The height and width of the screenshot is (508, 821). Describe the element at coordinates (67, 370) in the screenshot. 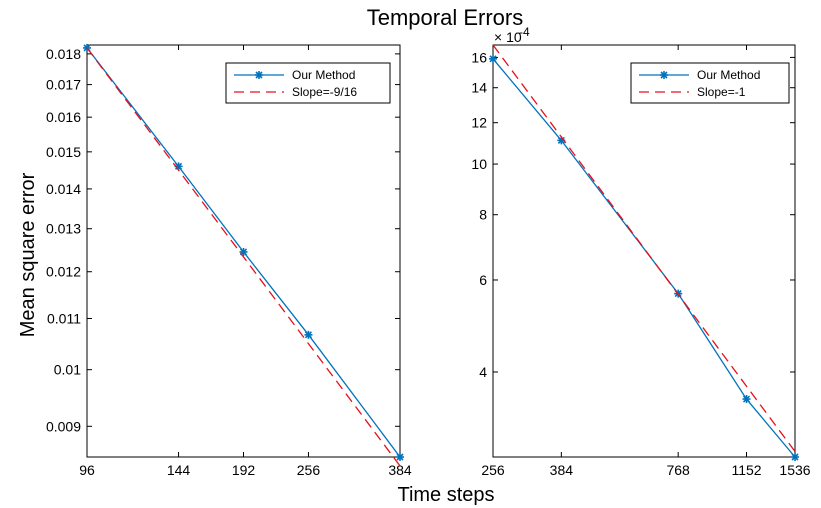

I see `y-tick-label: 0.01` at that location.